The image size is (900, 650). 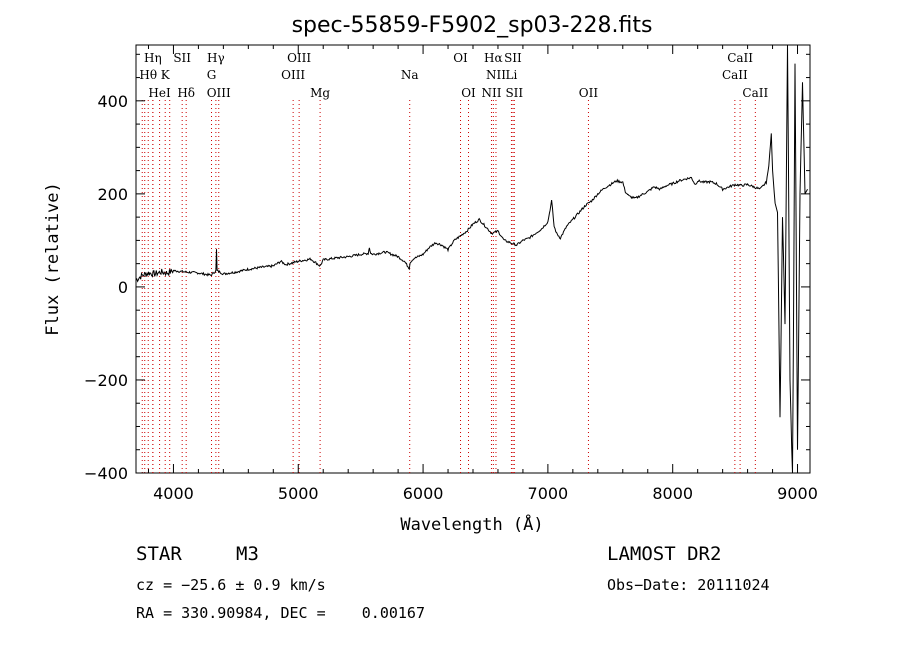 I want to click on x-tick-label: 5000, so click(x=298, y=493).